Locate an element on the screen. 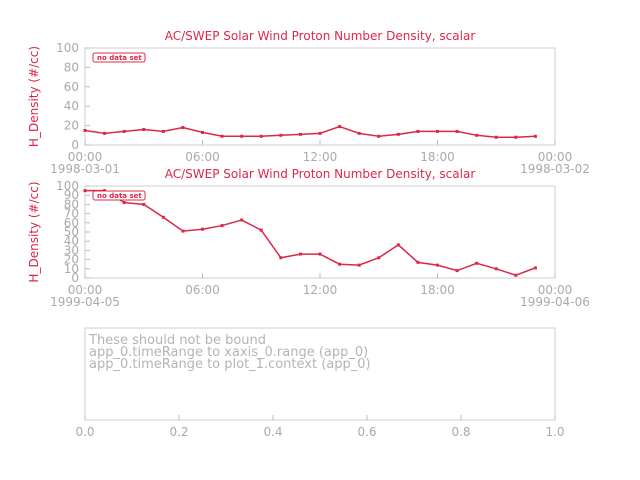 This screenshot has width=640, height=480. annotation: These should not be bound is located at coordinates (177, 340).